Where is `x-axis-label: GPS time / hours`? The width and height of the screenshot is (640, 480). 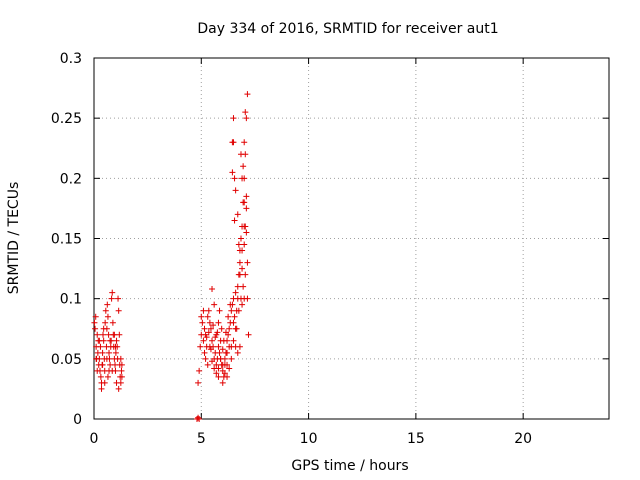 x-axis-label: GPS time / hours is located at coordinates (349, 466).